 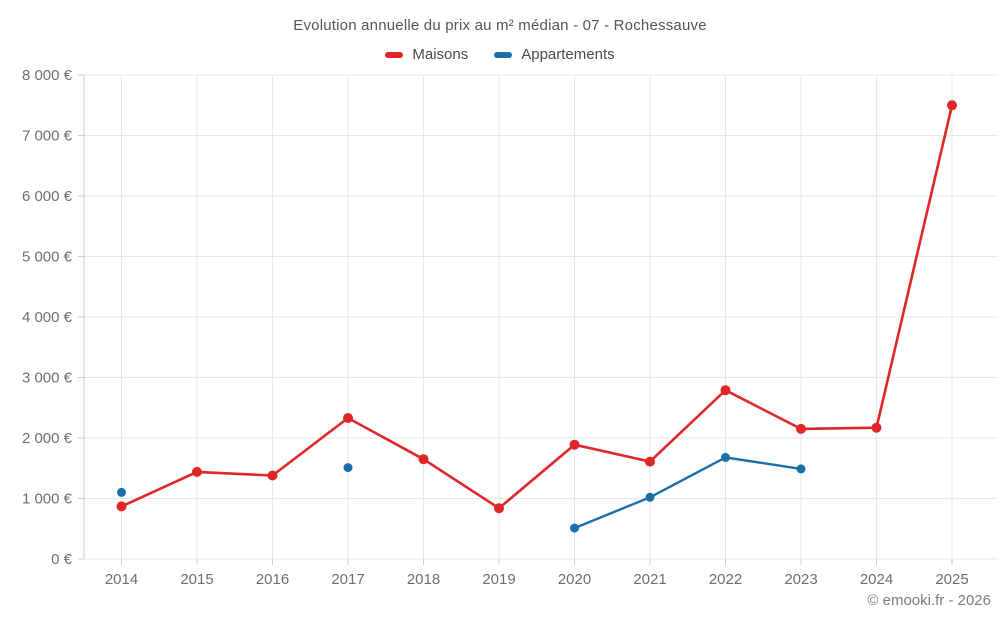 What do you see at coordinates (929, 600) in the screenshot?
I see `copyright-credit: © emooki.fr - 2026` at bounding box center [929, 600].